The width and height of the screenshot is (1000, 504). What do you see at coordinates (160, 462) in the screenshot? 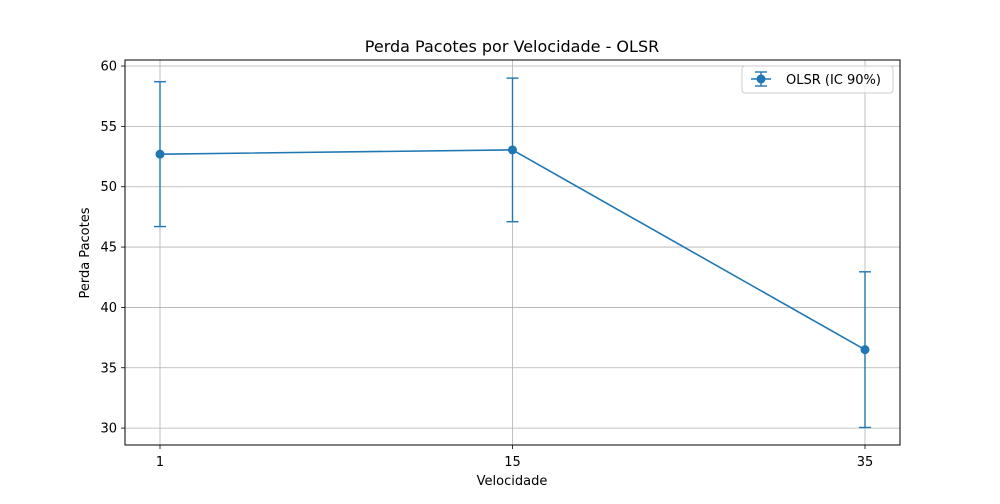
I see `x-tick-label: 1` at bounding box center [160, 462].